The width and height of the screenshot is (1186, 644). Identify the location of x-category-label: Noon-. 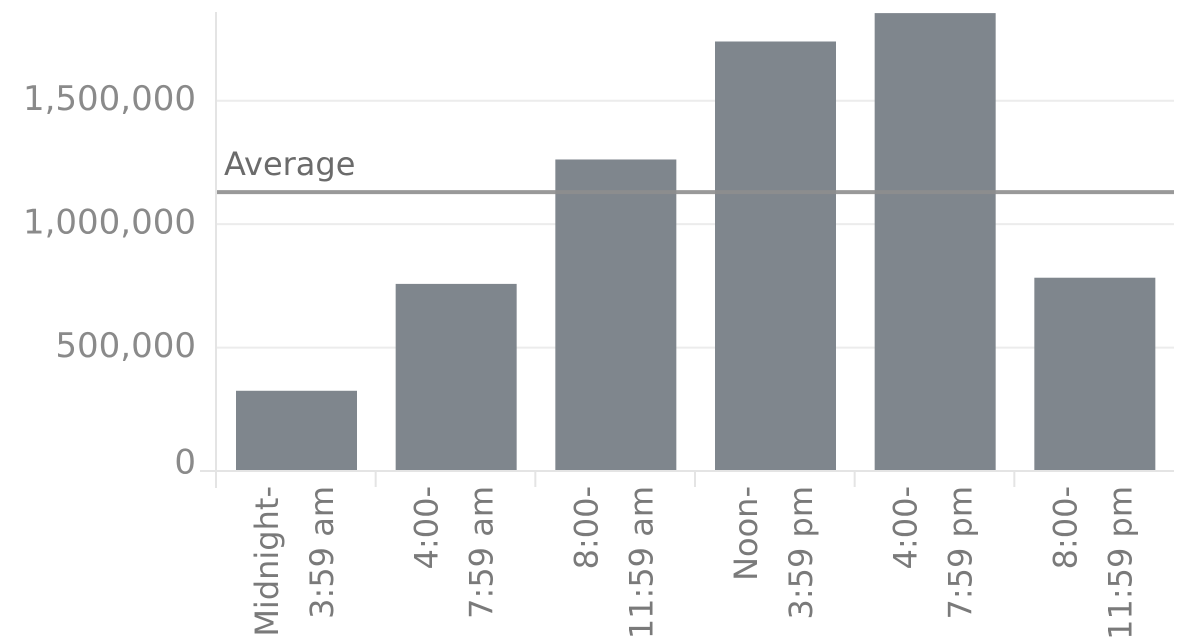
(746, 533).